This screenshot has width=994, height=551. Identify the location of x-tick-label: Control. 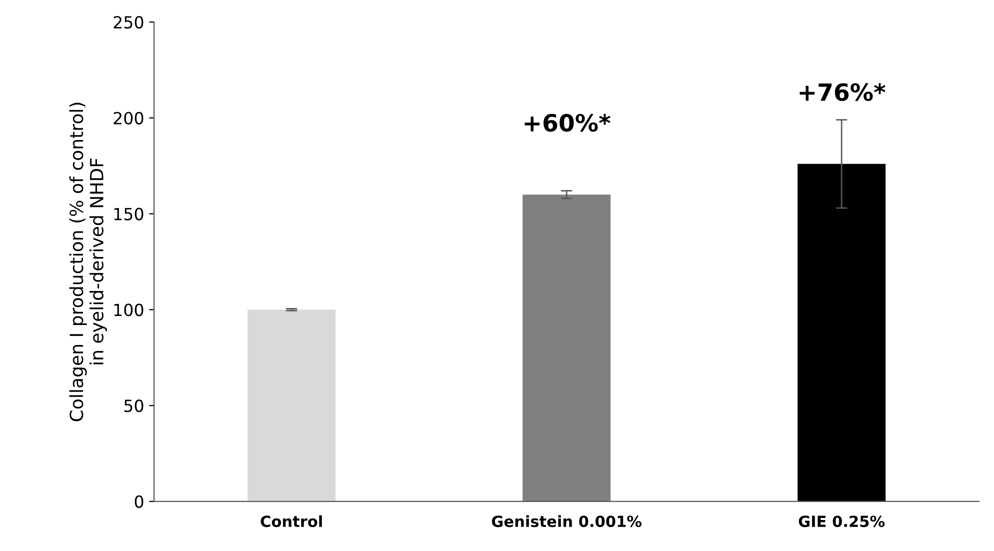
(291, 521).